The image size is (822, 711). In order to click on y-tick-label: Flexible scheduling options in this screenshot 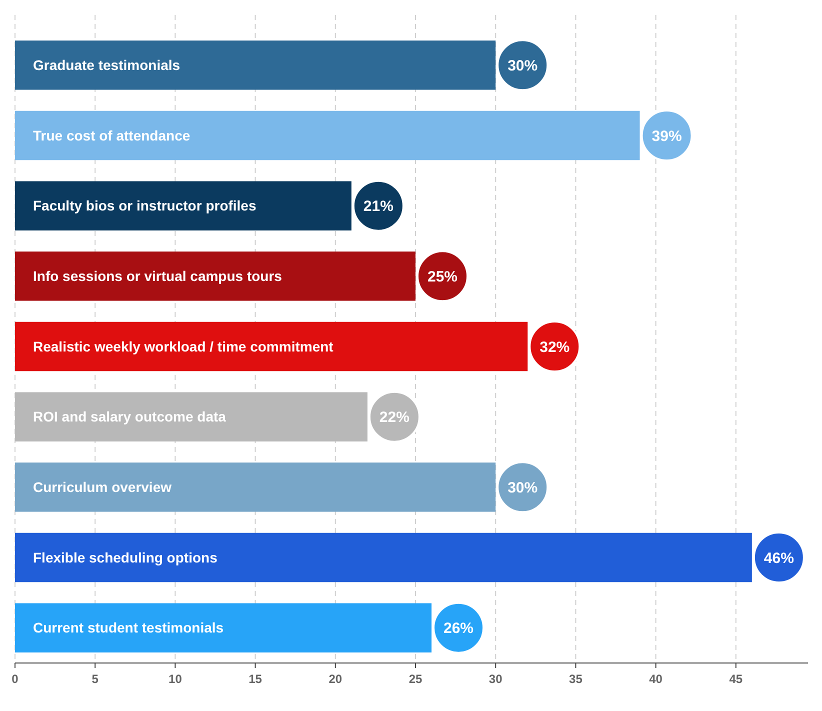, I will do `click(125, 557)`.